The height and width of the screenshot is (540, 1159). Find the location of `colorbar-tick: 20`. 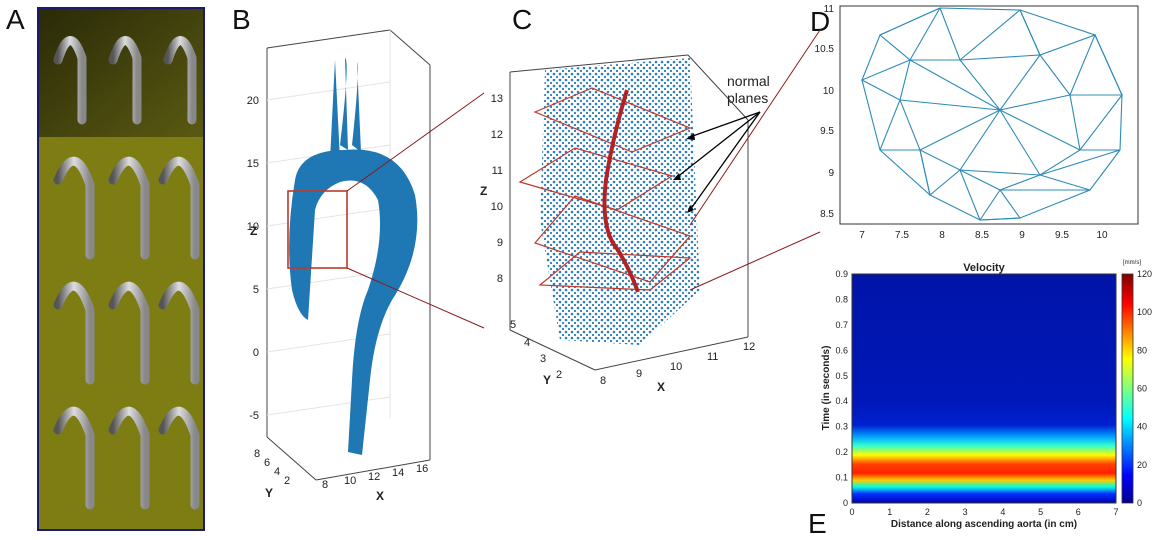

colorbar-tick: 20 is located at coordinates (1142, 465).